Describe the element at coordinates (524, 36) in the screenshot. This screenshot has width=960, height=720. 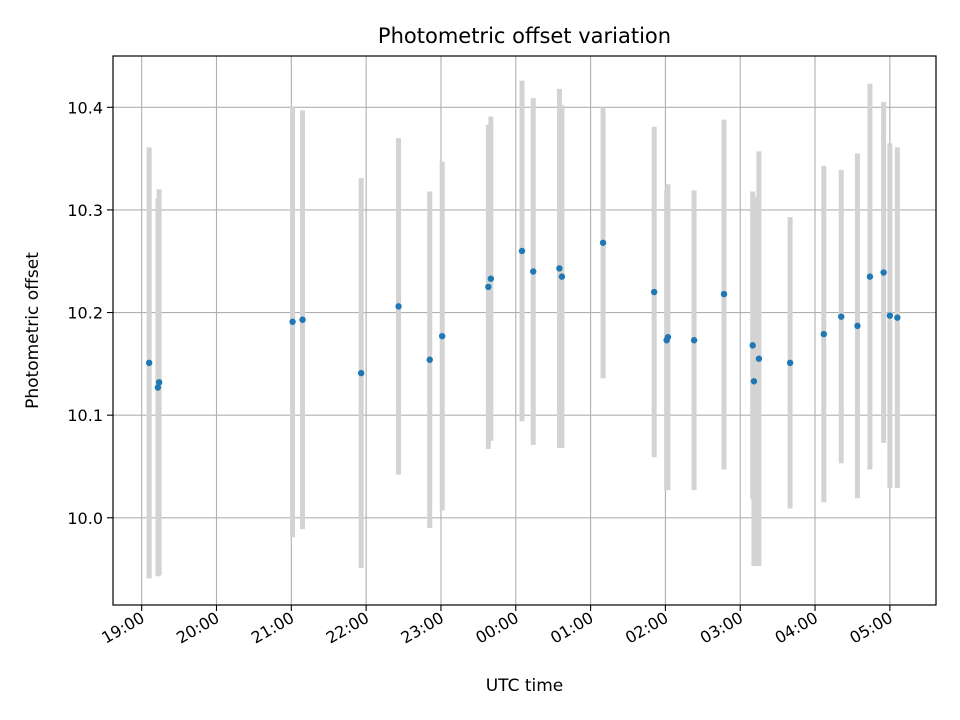
I see `chart-title: Photometric offset variation` at that location.